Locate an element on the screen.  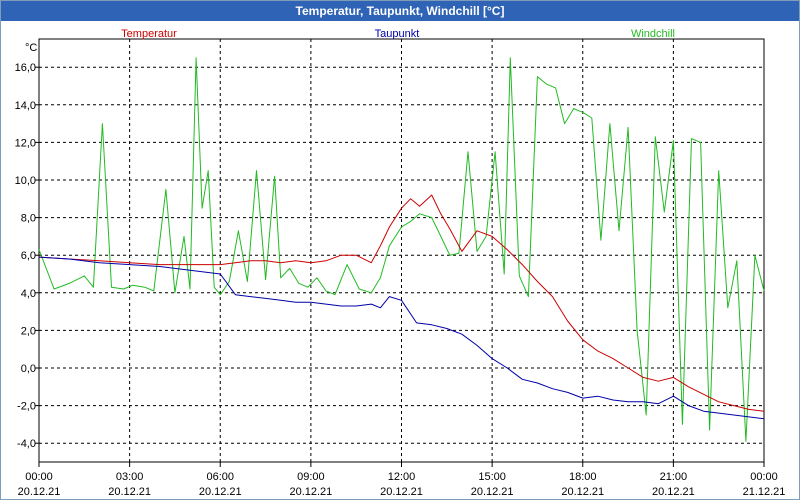
x-tick-time: 21:00 is located at coordinates (674, 477).